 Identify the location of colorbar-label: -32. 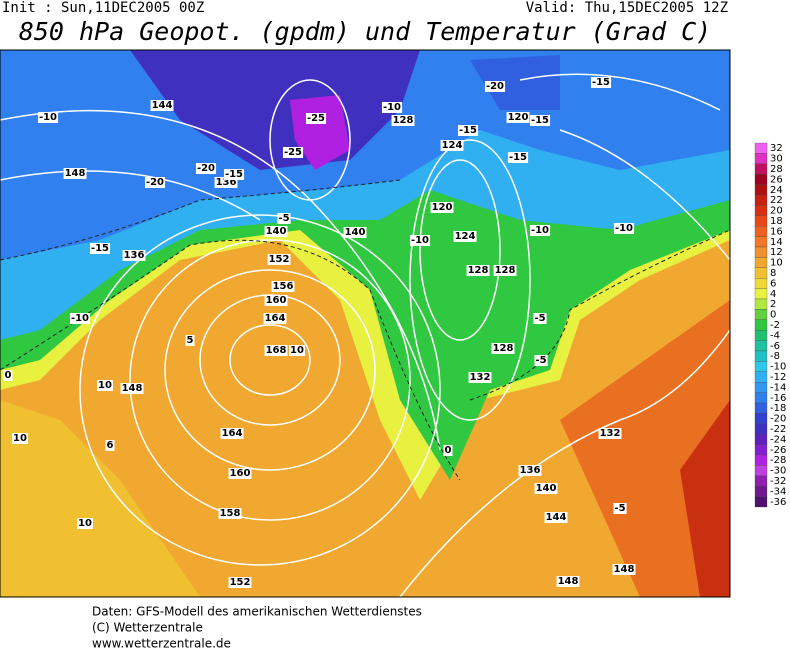
(778, 481).